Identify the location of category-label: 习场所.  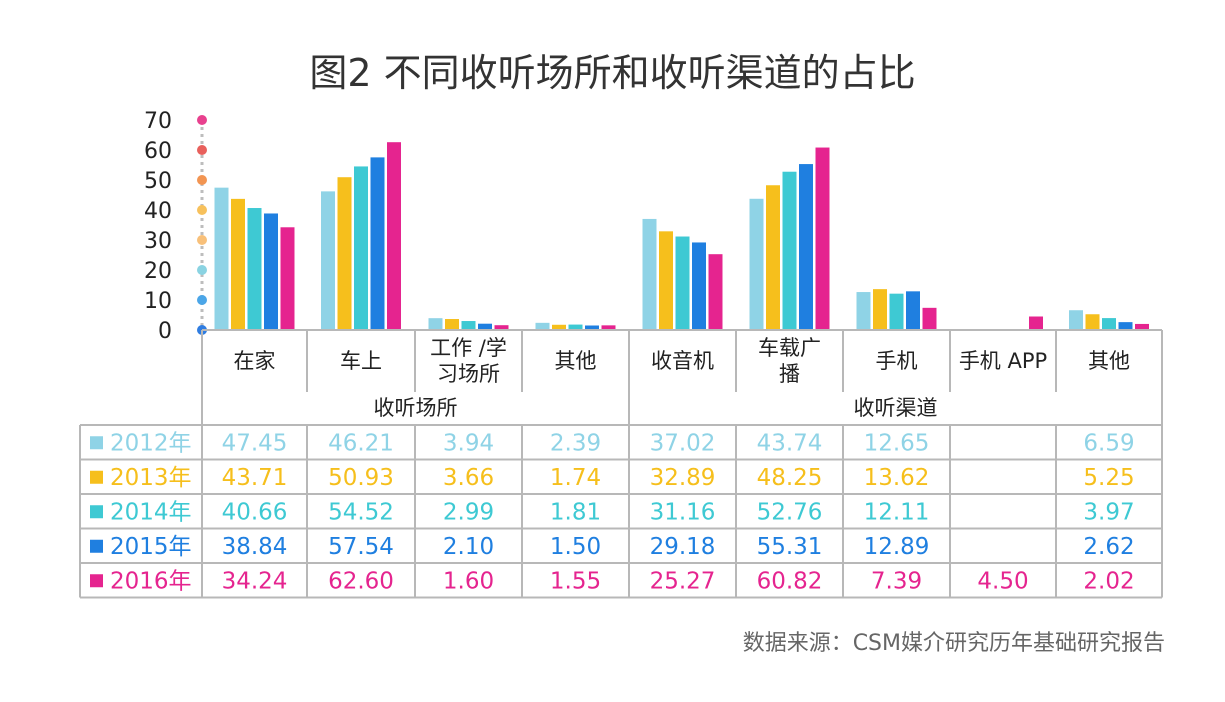
(468, 374).